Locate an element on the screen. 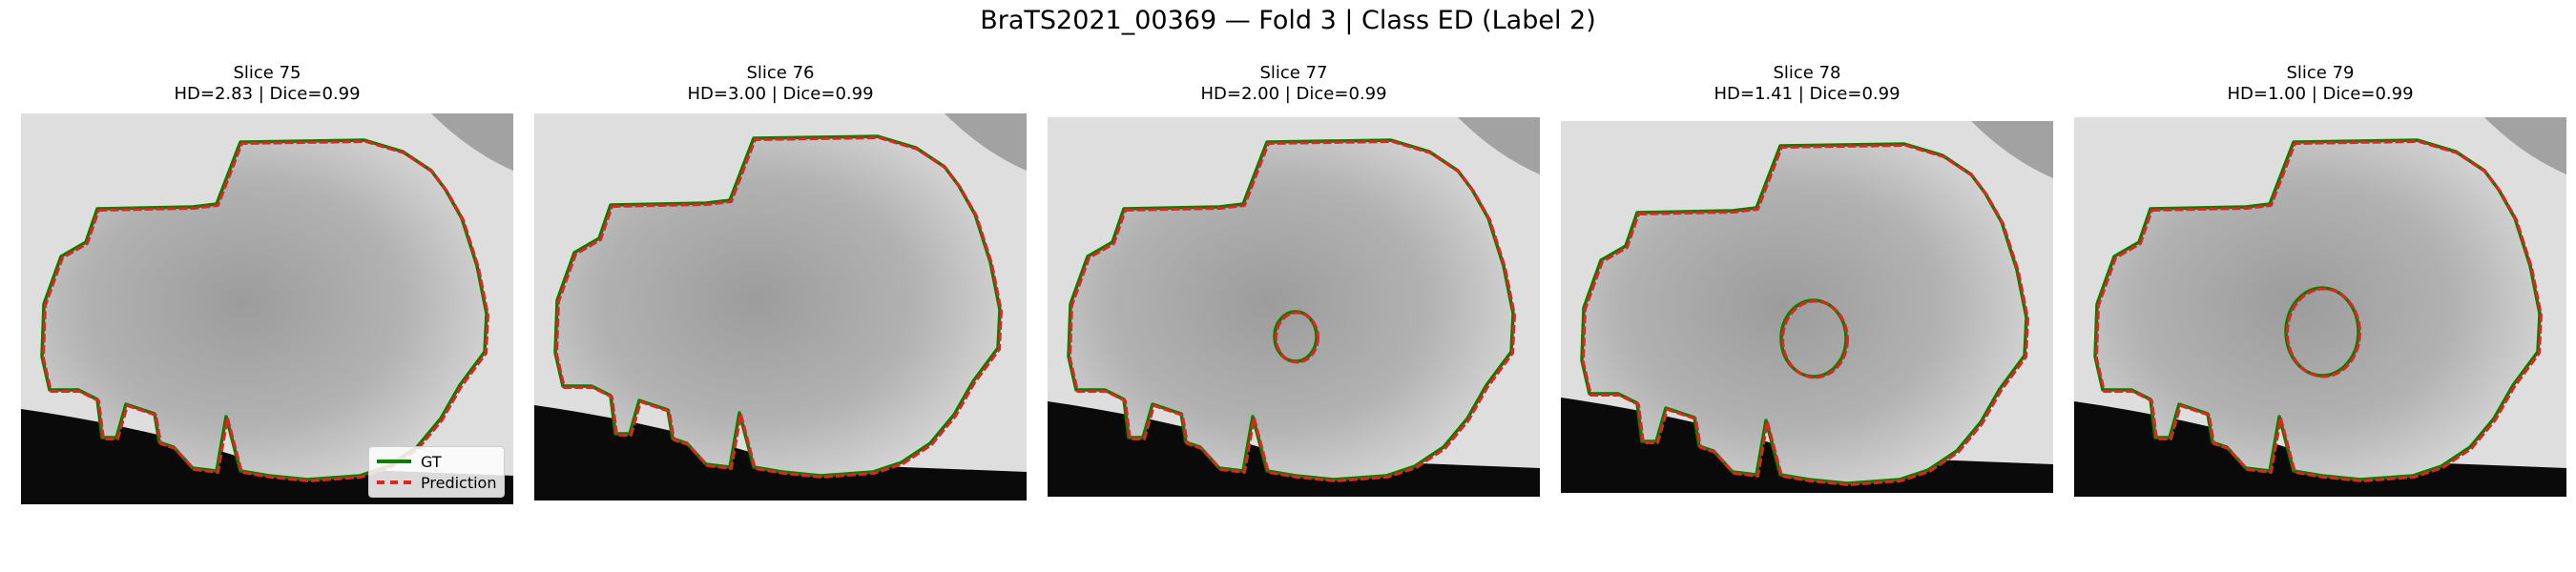  slice-panel-77: Slice 77 HD=2.00 | Dice=0.99 is located at coordinates (1294, 280).